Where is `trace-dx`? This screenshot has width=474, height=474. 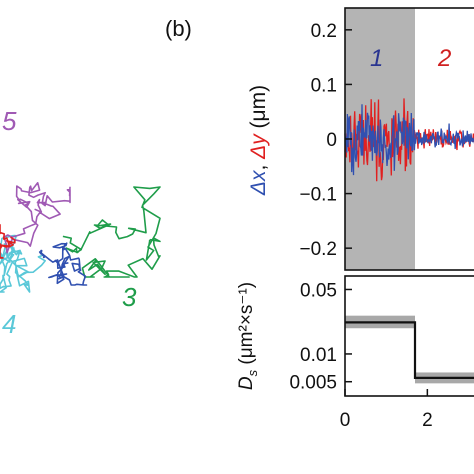 trace-dx is located at coordinates (409, 140).